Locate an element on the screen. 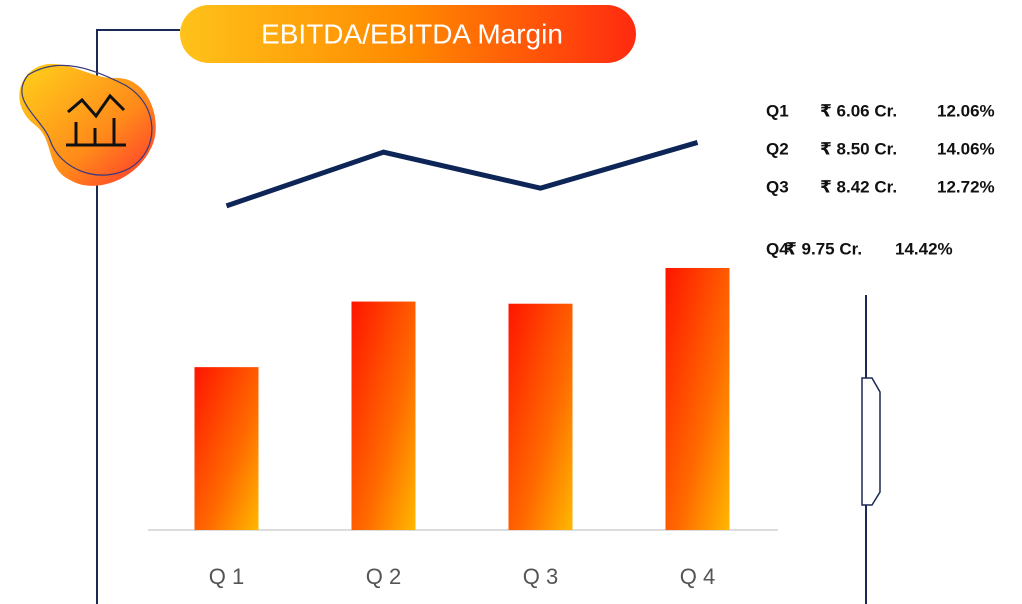 This screenshot has height=604, width=1022. value-label: 14.42% is located at coordinates (924, 248).